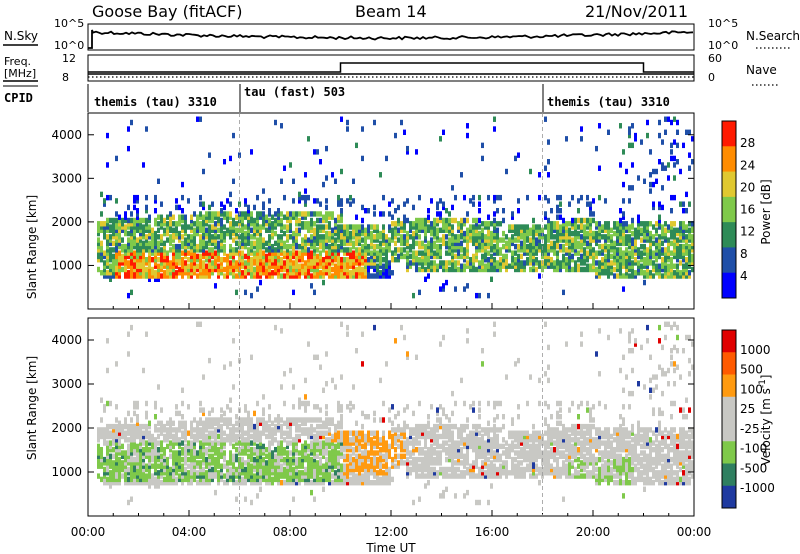 The width and height of the screenshot is (800, 554). I want to click on power-cell-2020, so click(482, 256).